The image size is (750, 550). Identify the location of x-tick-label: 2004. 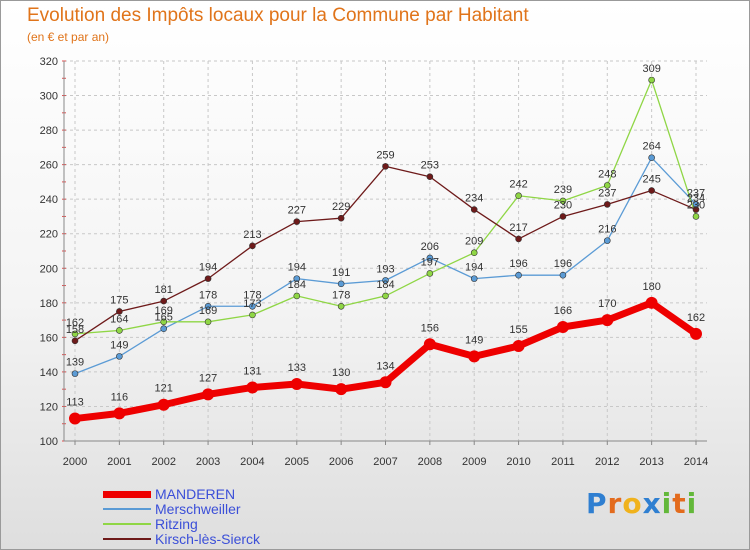
(252, 462).